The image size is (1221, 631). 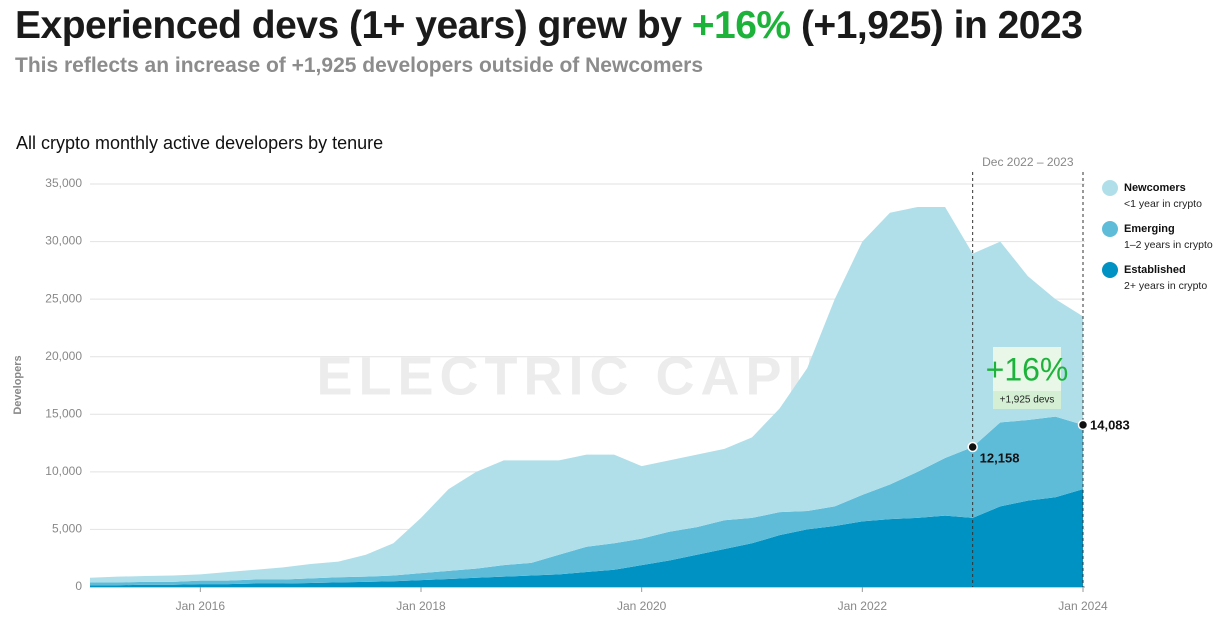 I want to click on title-part: (+1,925) in 2023, so click(x=936, y=25).